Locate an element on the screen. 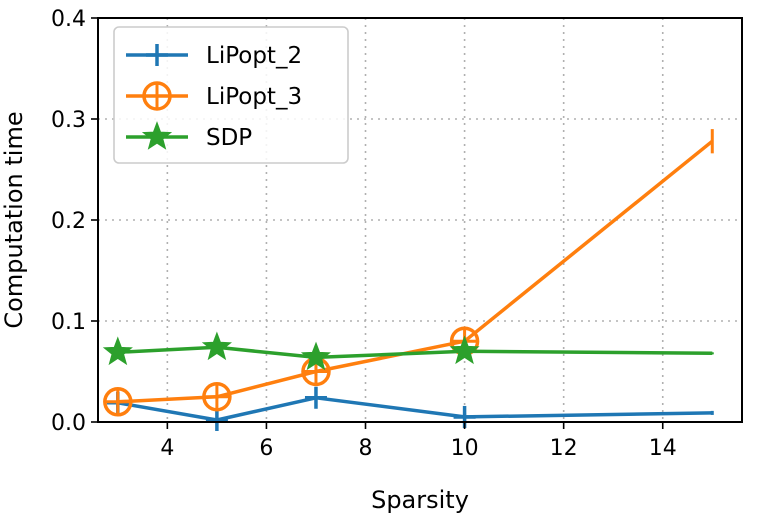 Image resolution: width=759 pixels, height=519 pixels. x-axis-label: Sparsity is located at coordinates (420, 500).